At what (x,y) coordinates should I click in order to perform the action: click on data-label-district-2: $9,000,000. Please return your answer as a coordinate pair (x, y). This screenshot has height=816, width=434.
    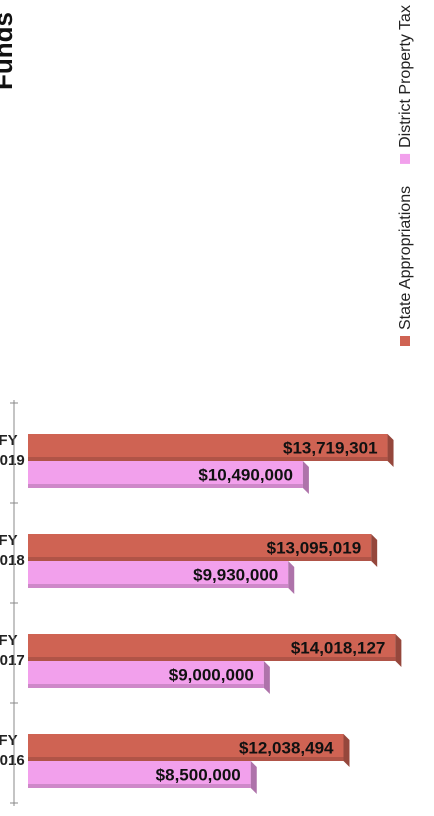
    Looking at the image, I should click on (211, 675).